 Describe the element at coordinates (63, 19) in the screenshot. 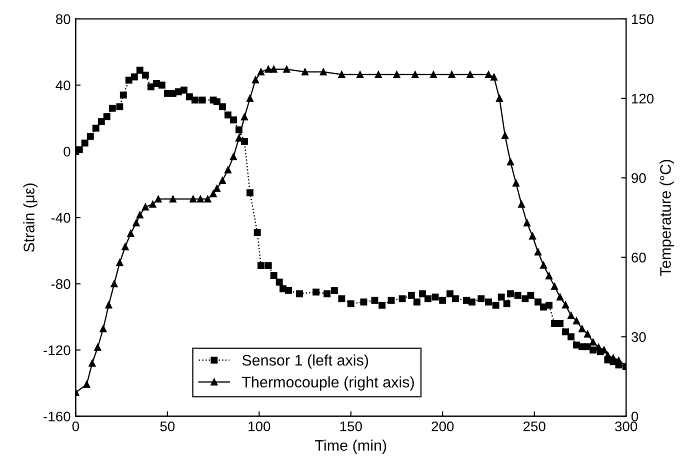

I see `y-tick-label: 80` at that location.